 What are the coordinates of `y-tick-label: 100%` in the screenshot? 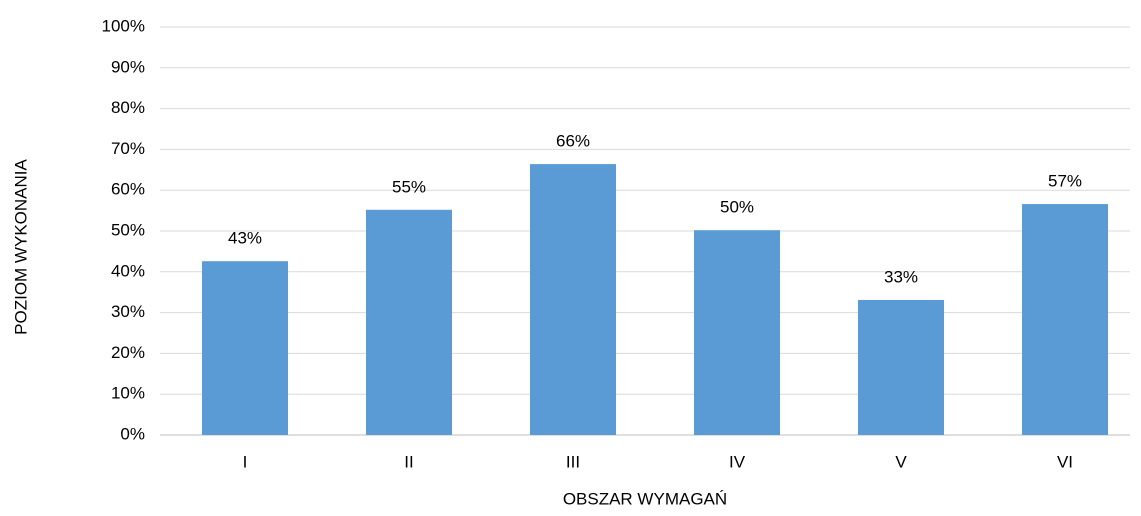 It's located at (123, 25).